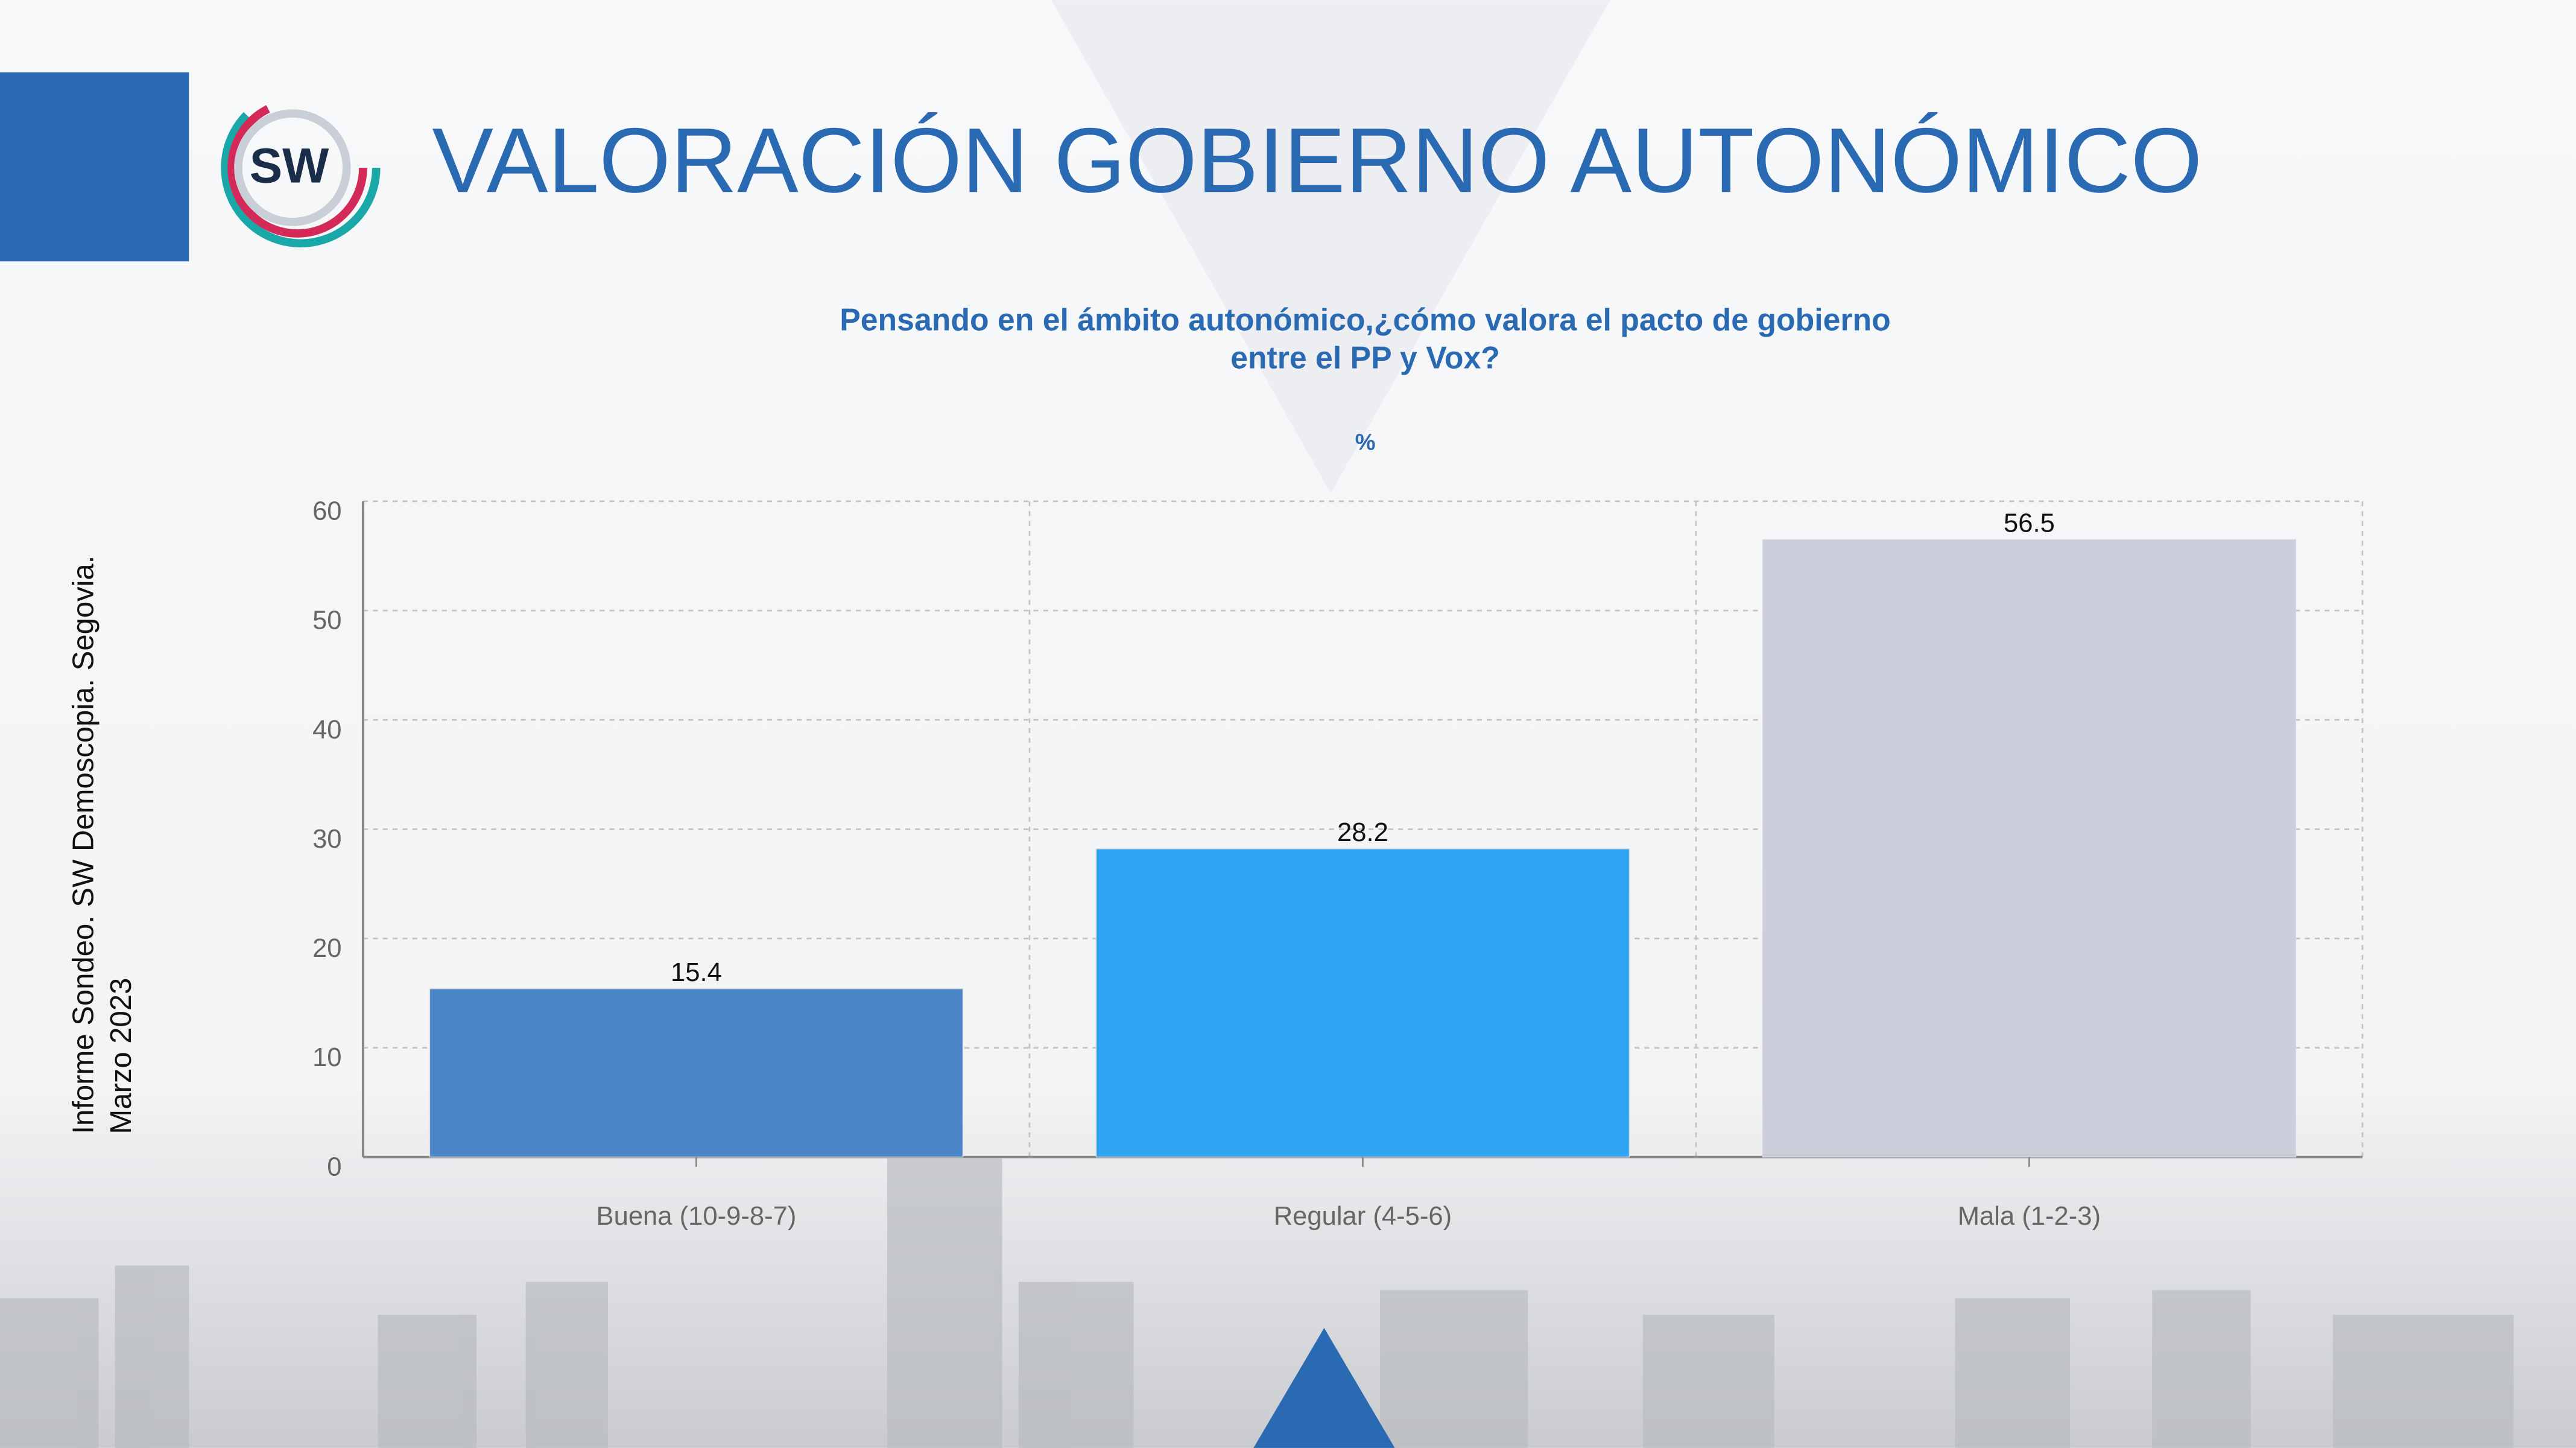 The width and height of the screenshot is (2576, 1448). I want to click on x-tick-label: Buena (10-9-8-7), so click(697, 1216).